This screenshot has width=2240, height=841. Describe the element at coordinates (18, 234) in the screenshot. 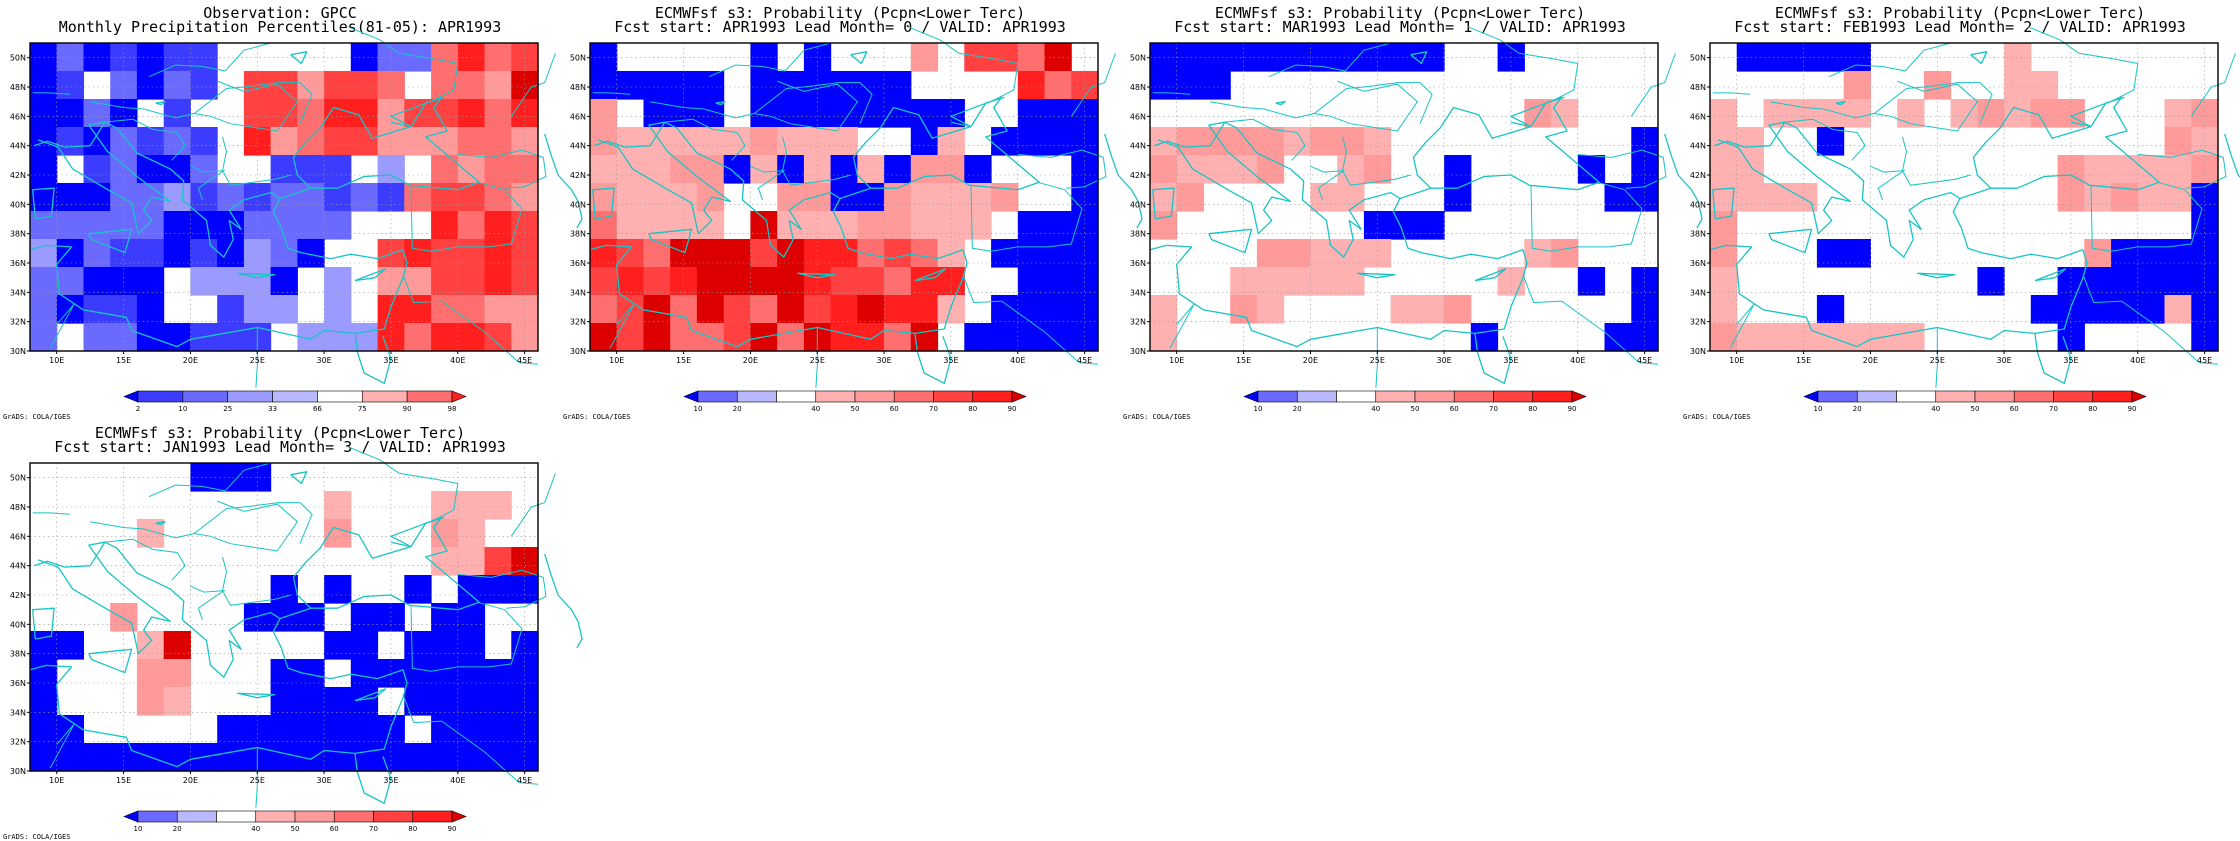

I see `lat-tick-label: 38N` at that location.